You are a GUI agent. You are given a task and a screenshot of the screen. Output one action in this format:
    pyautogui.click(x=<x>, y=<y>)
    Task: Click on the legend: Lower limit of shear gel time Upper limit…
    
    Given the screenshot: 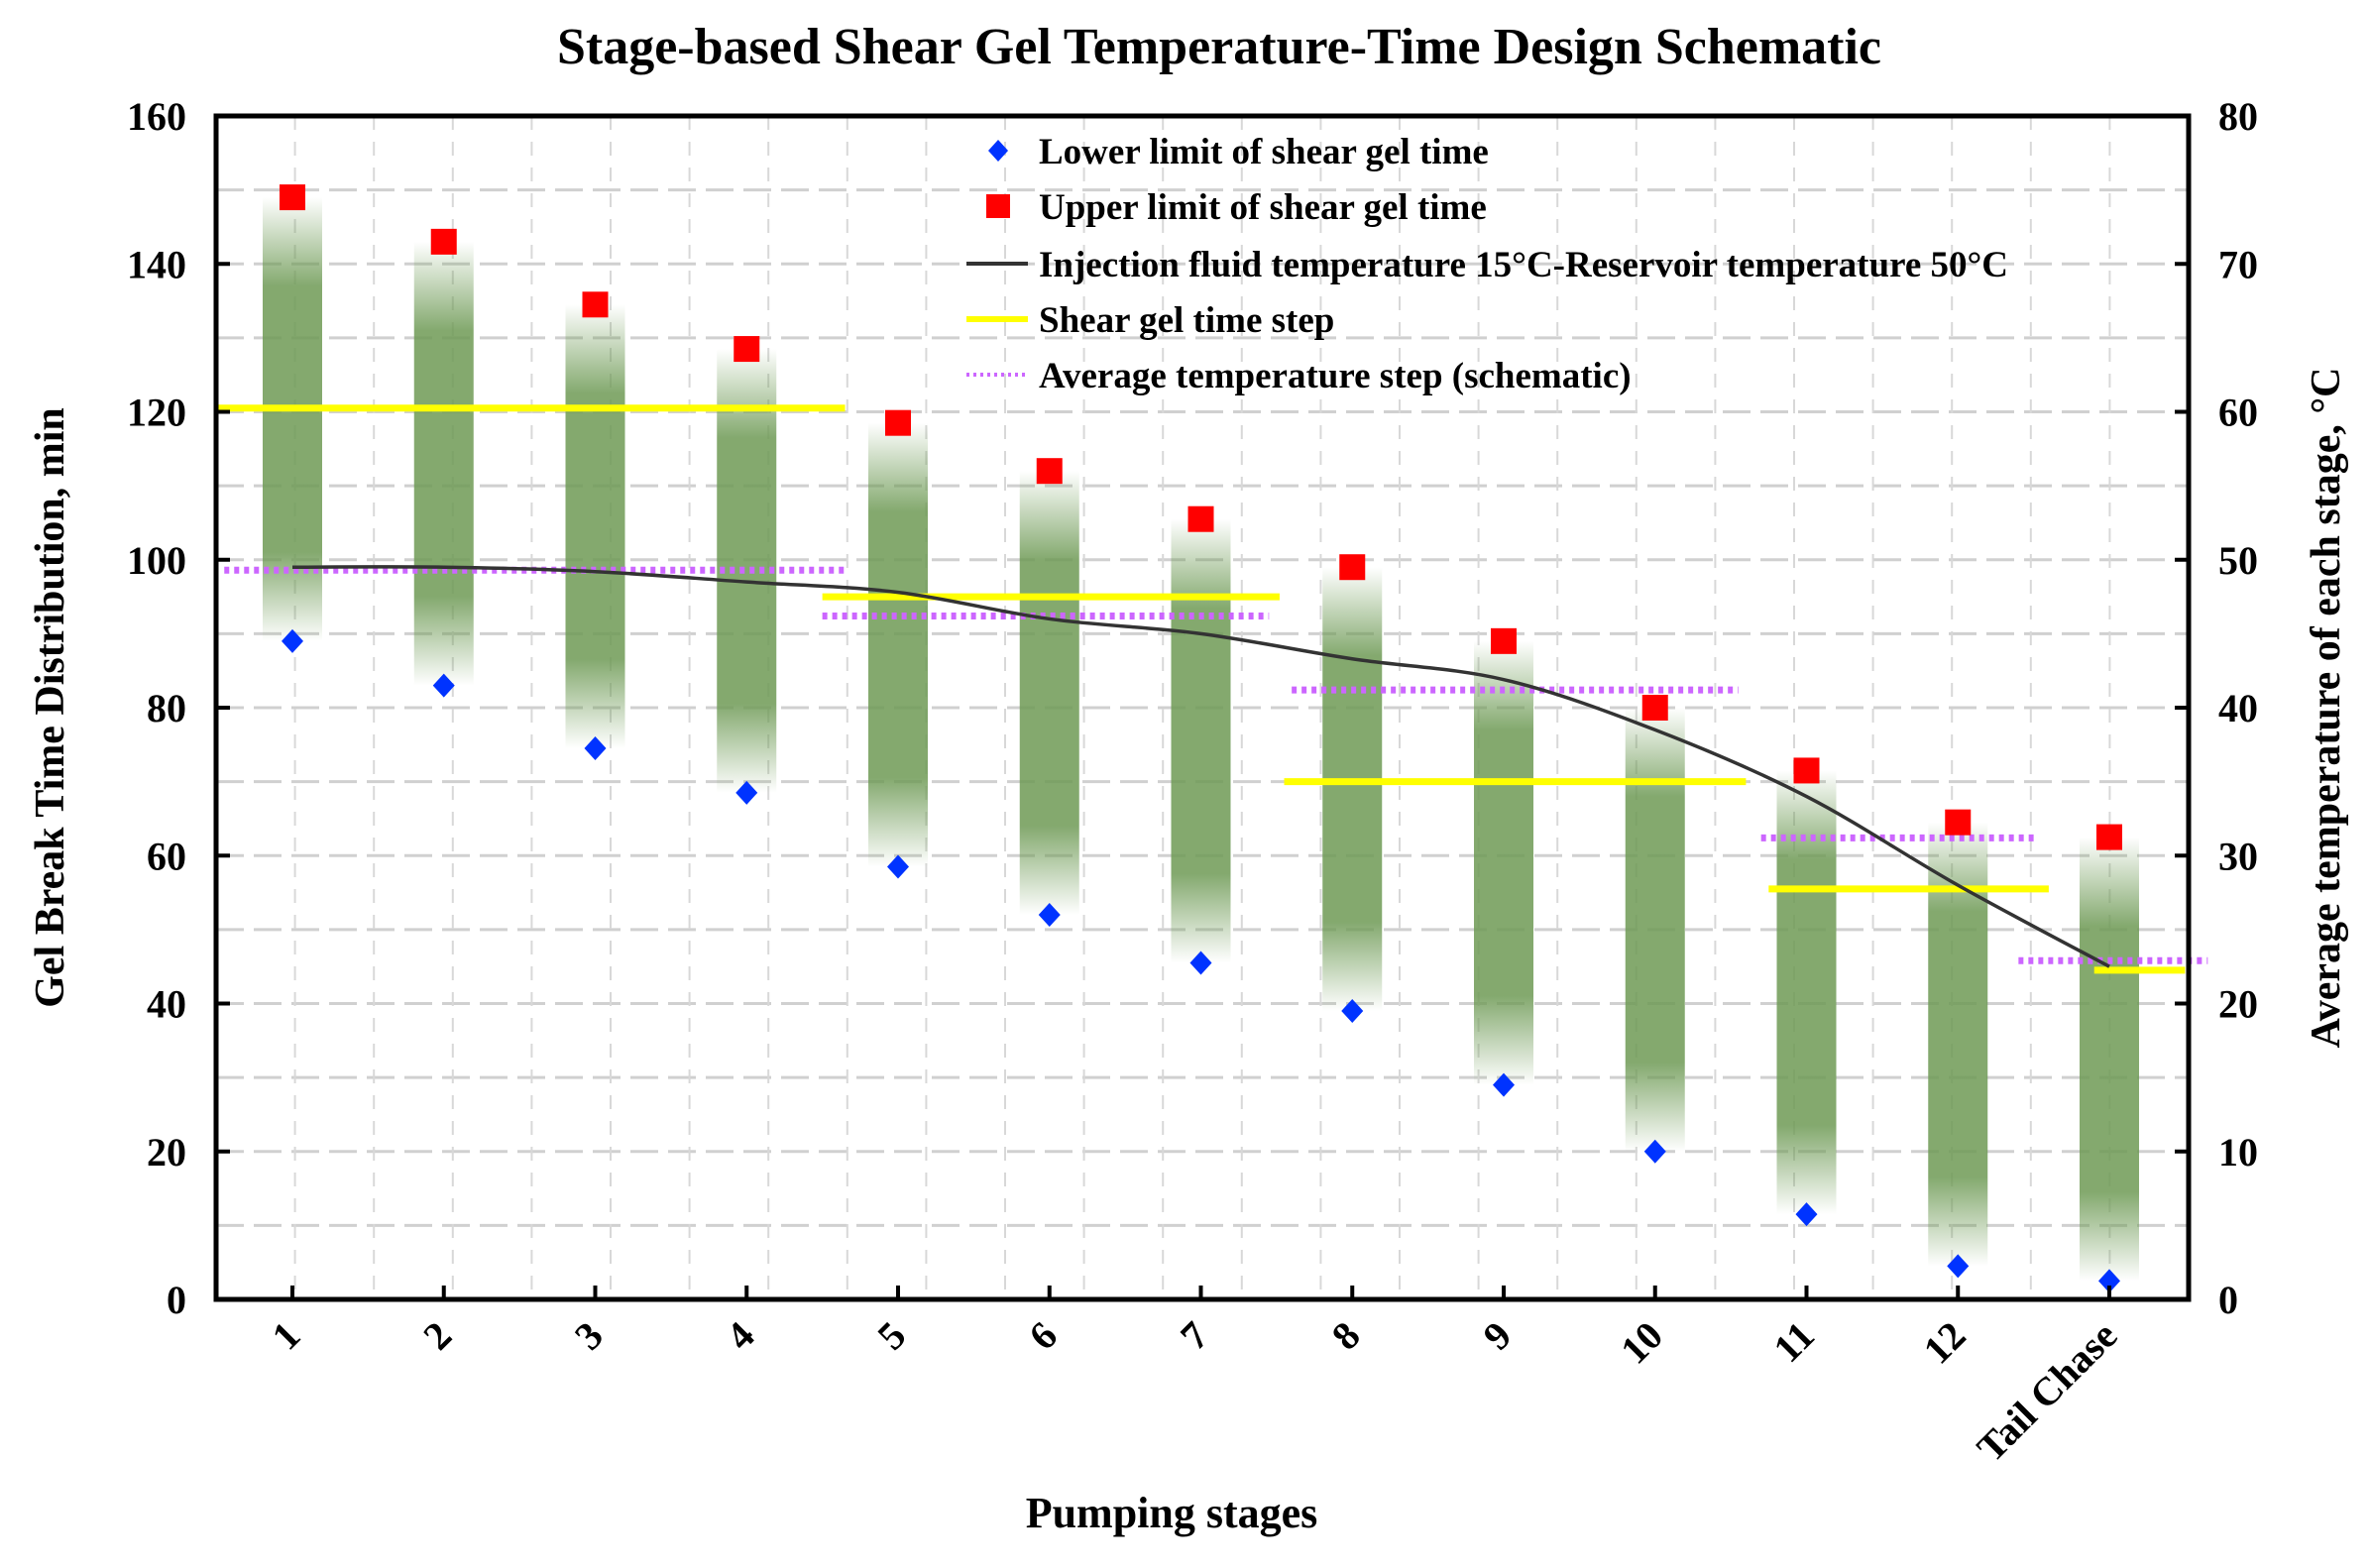 What is the action you would take?
    pyautogui.click(x=1487, y=264)
    